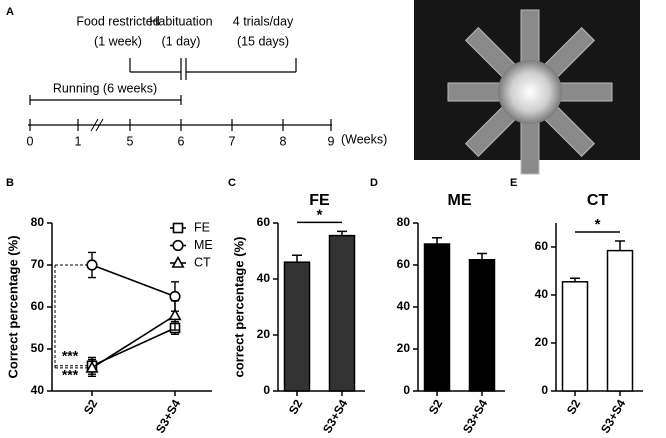 The height and width of the screenshot is (438, 666). What do you see at coordinates (598, 200) in the screenshot?
I see `chart-title: CT` at bounding box center [598, 200].